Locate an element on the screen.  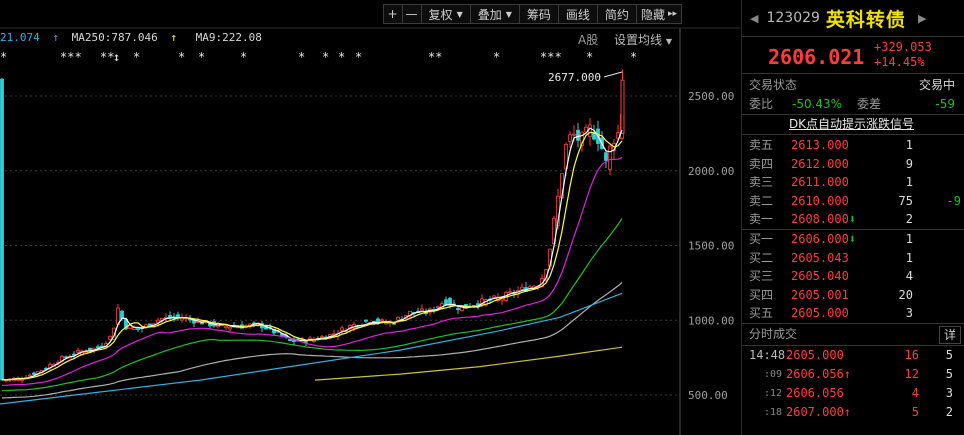
level-price: 2605.001 is located at coordinates (820, 294).